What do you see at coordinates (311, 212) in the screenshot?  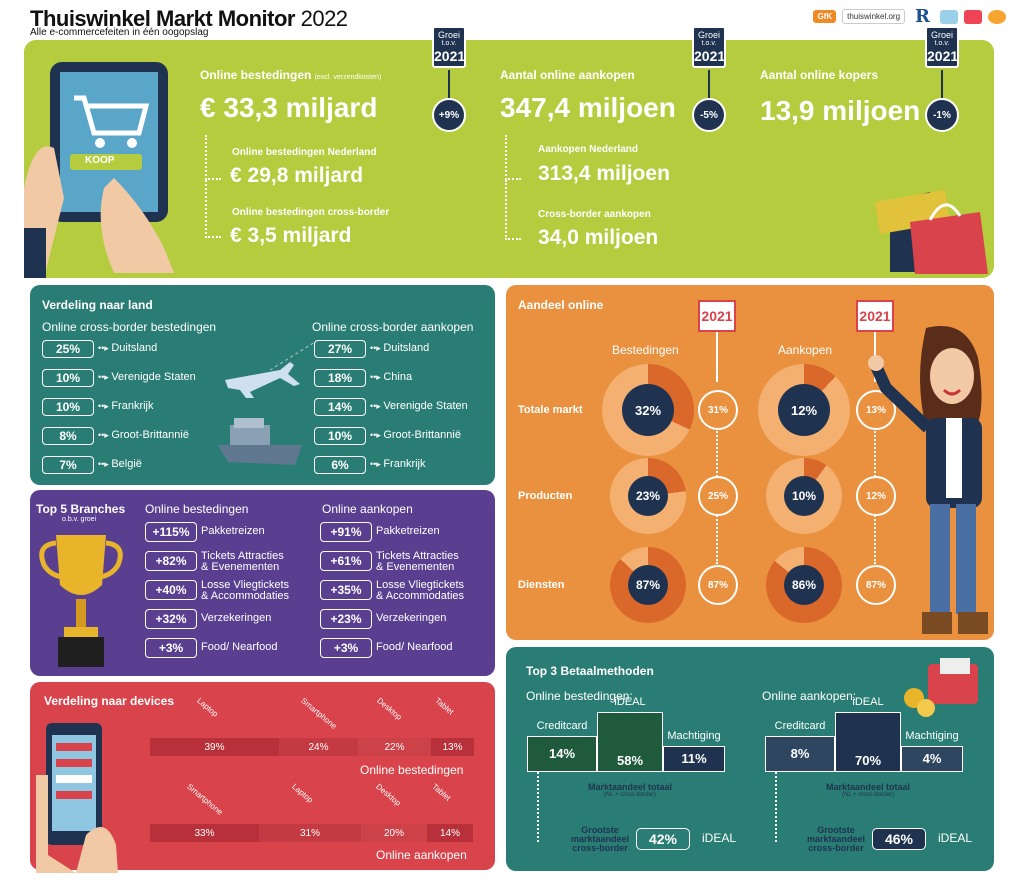 I see `spend-cb-label: Online bestedingen cross-border` at bounding box center [311, 212].